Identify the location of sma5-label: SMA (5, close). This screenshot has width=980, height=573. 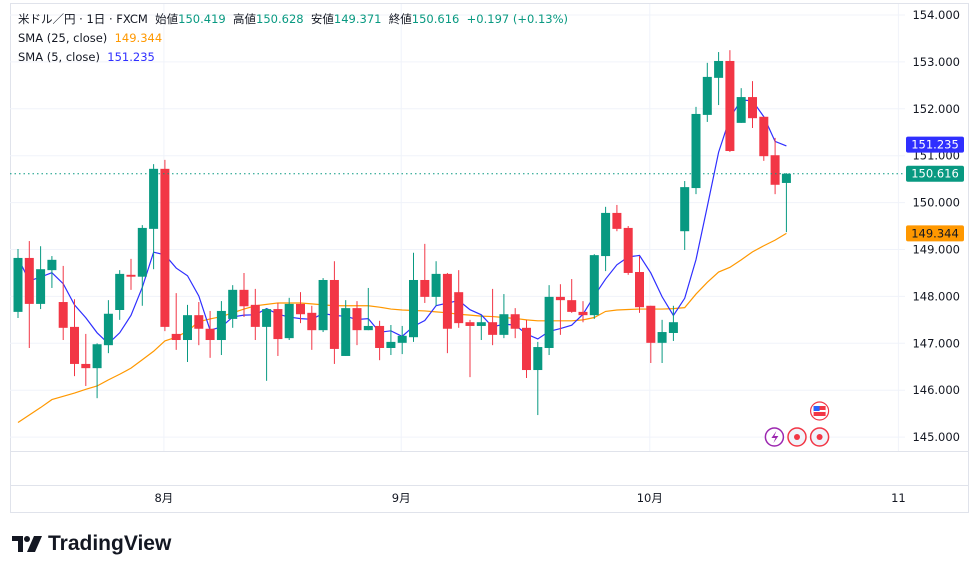
(59, 57).